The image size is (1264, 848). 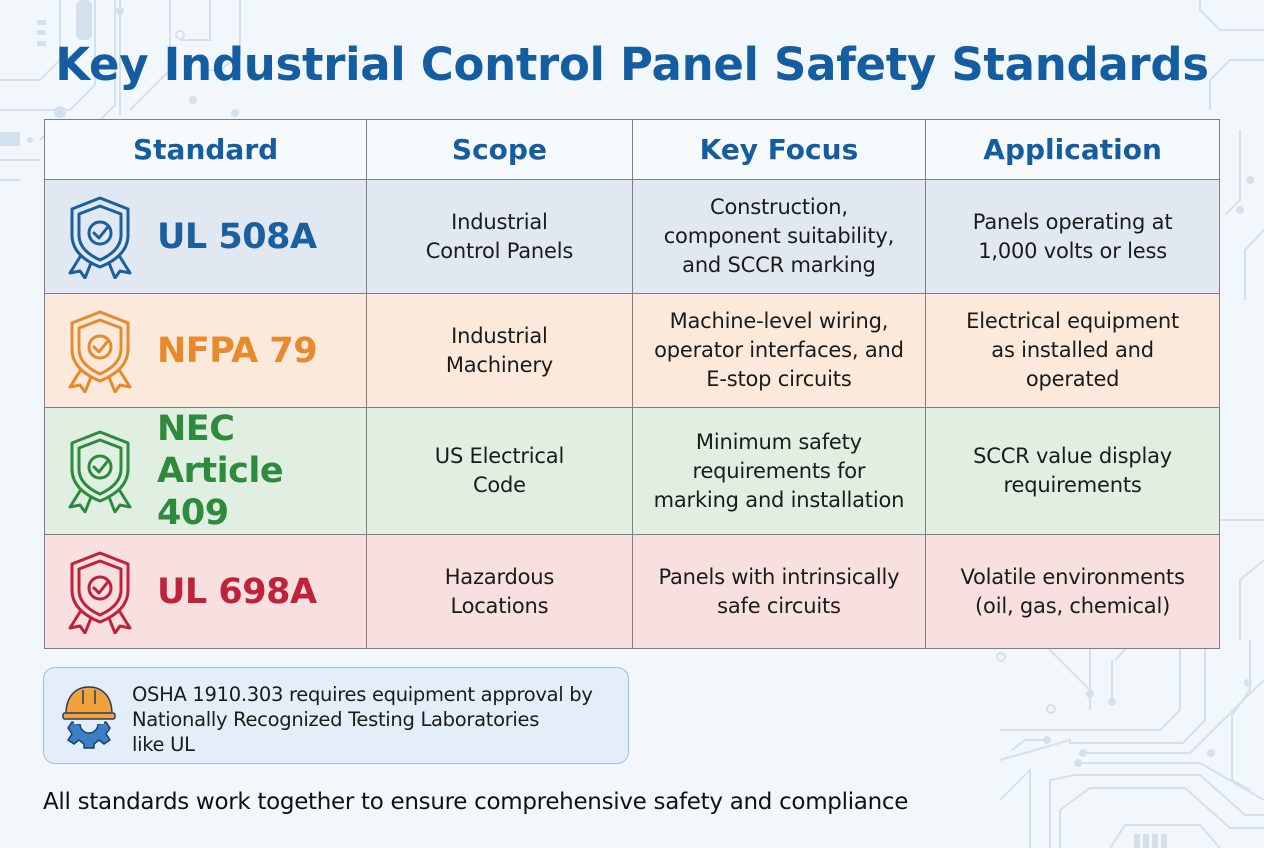 I want to click on standard-name: NEC Article 409, so click(x=258, y=471).